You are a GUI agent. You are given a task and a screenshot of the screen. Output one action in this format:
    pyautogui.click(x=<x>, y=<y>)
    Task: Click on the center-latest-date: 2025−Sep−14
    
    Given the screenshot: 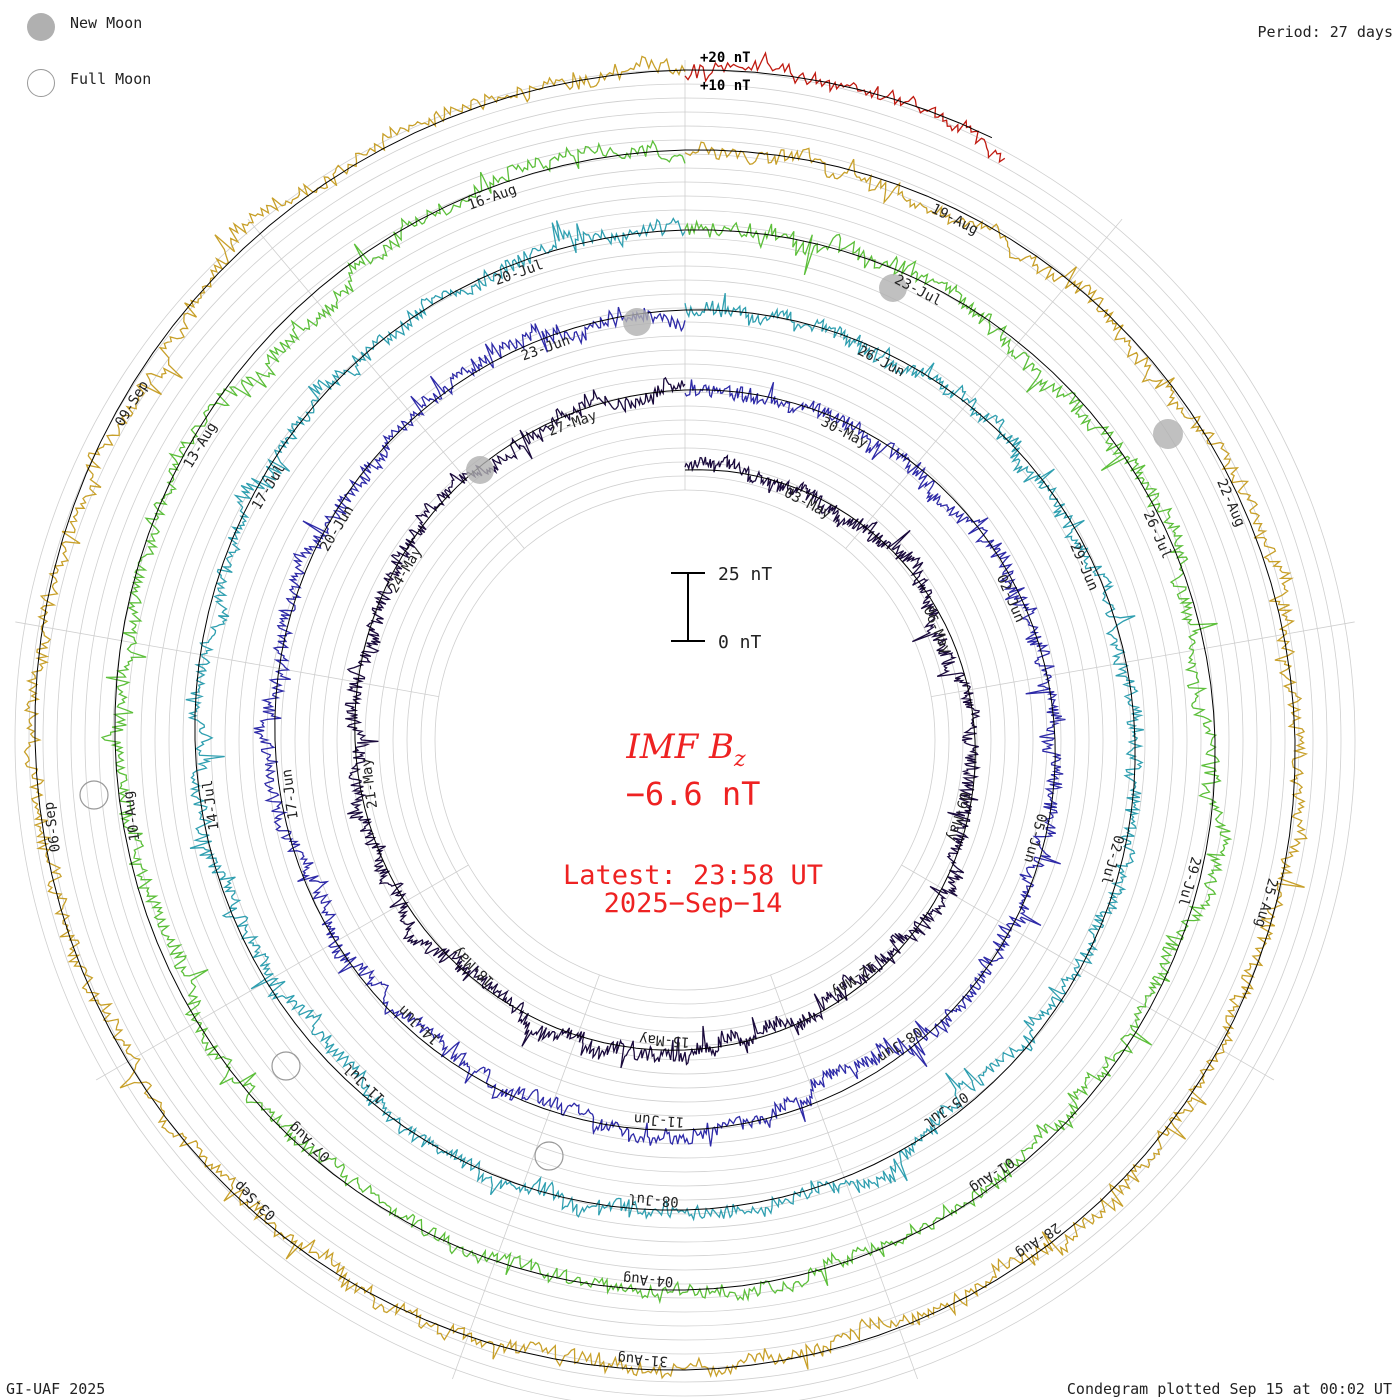 What is the action you would take?
    pyautogui.click(x=693, y=903)
    